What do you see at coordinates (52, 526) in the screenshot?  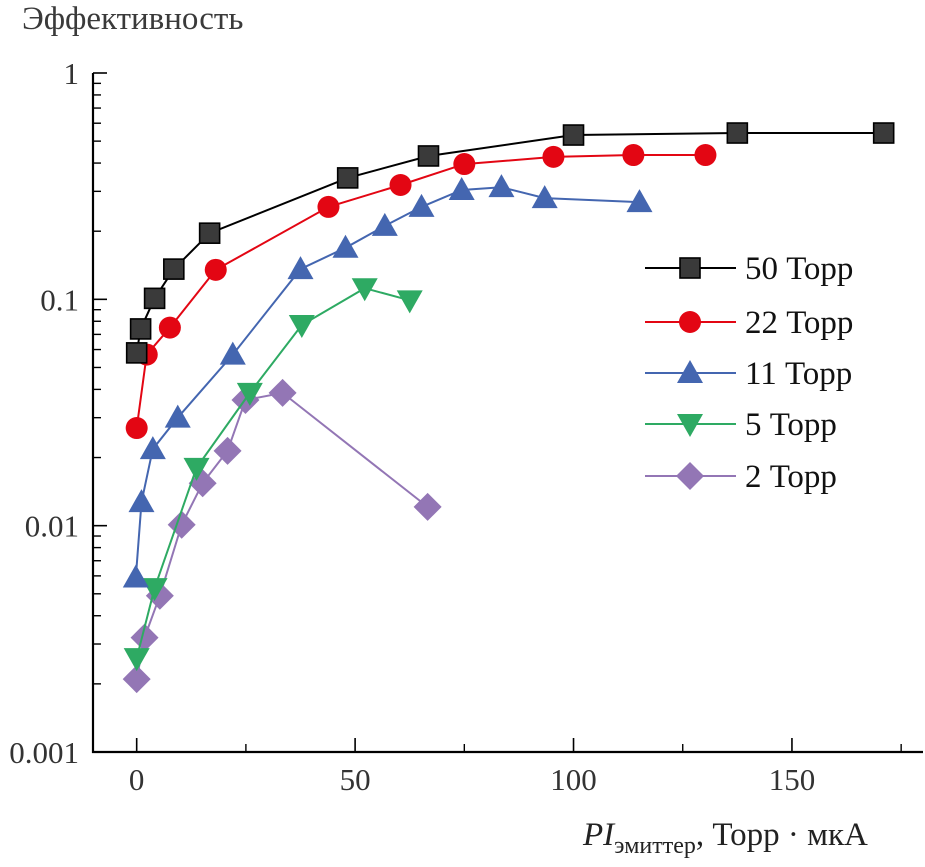 I see `y-tick-label: 0.01` at bounding box center [52, 526].